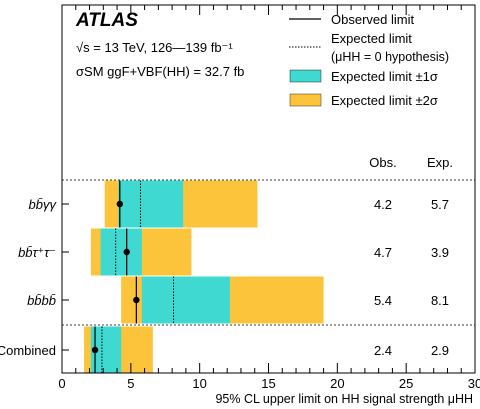 The image size is (480, 409). Describe the element at coordinates (337, 383) in the screenshot. I see `x-tick-label: 20` at that location.